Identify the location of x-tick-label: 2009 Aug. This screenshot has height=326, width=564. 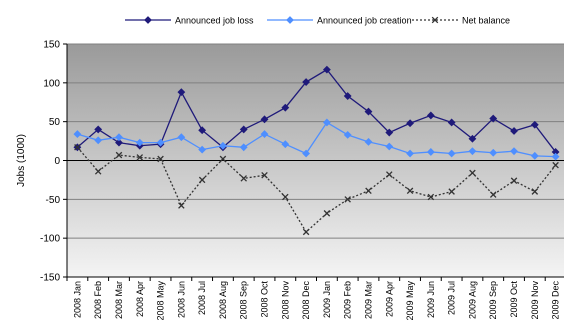
(472, 300).